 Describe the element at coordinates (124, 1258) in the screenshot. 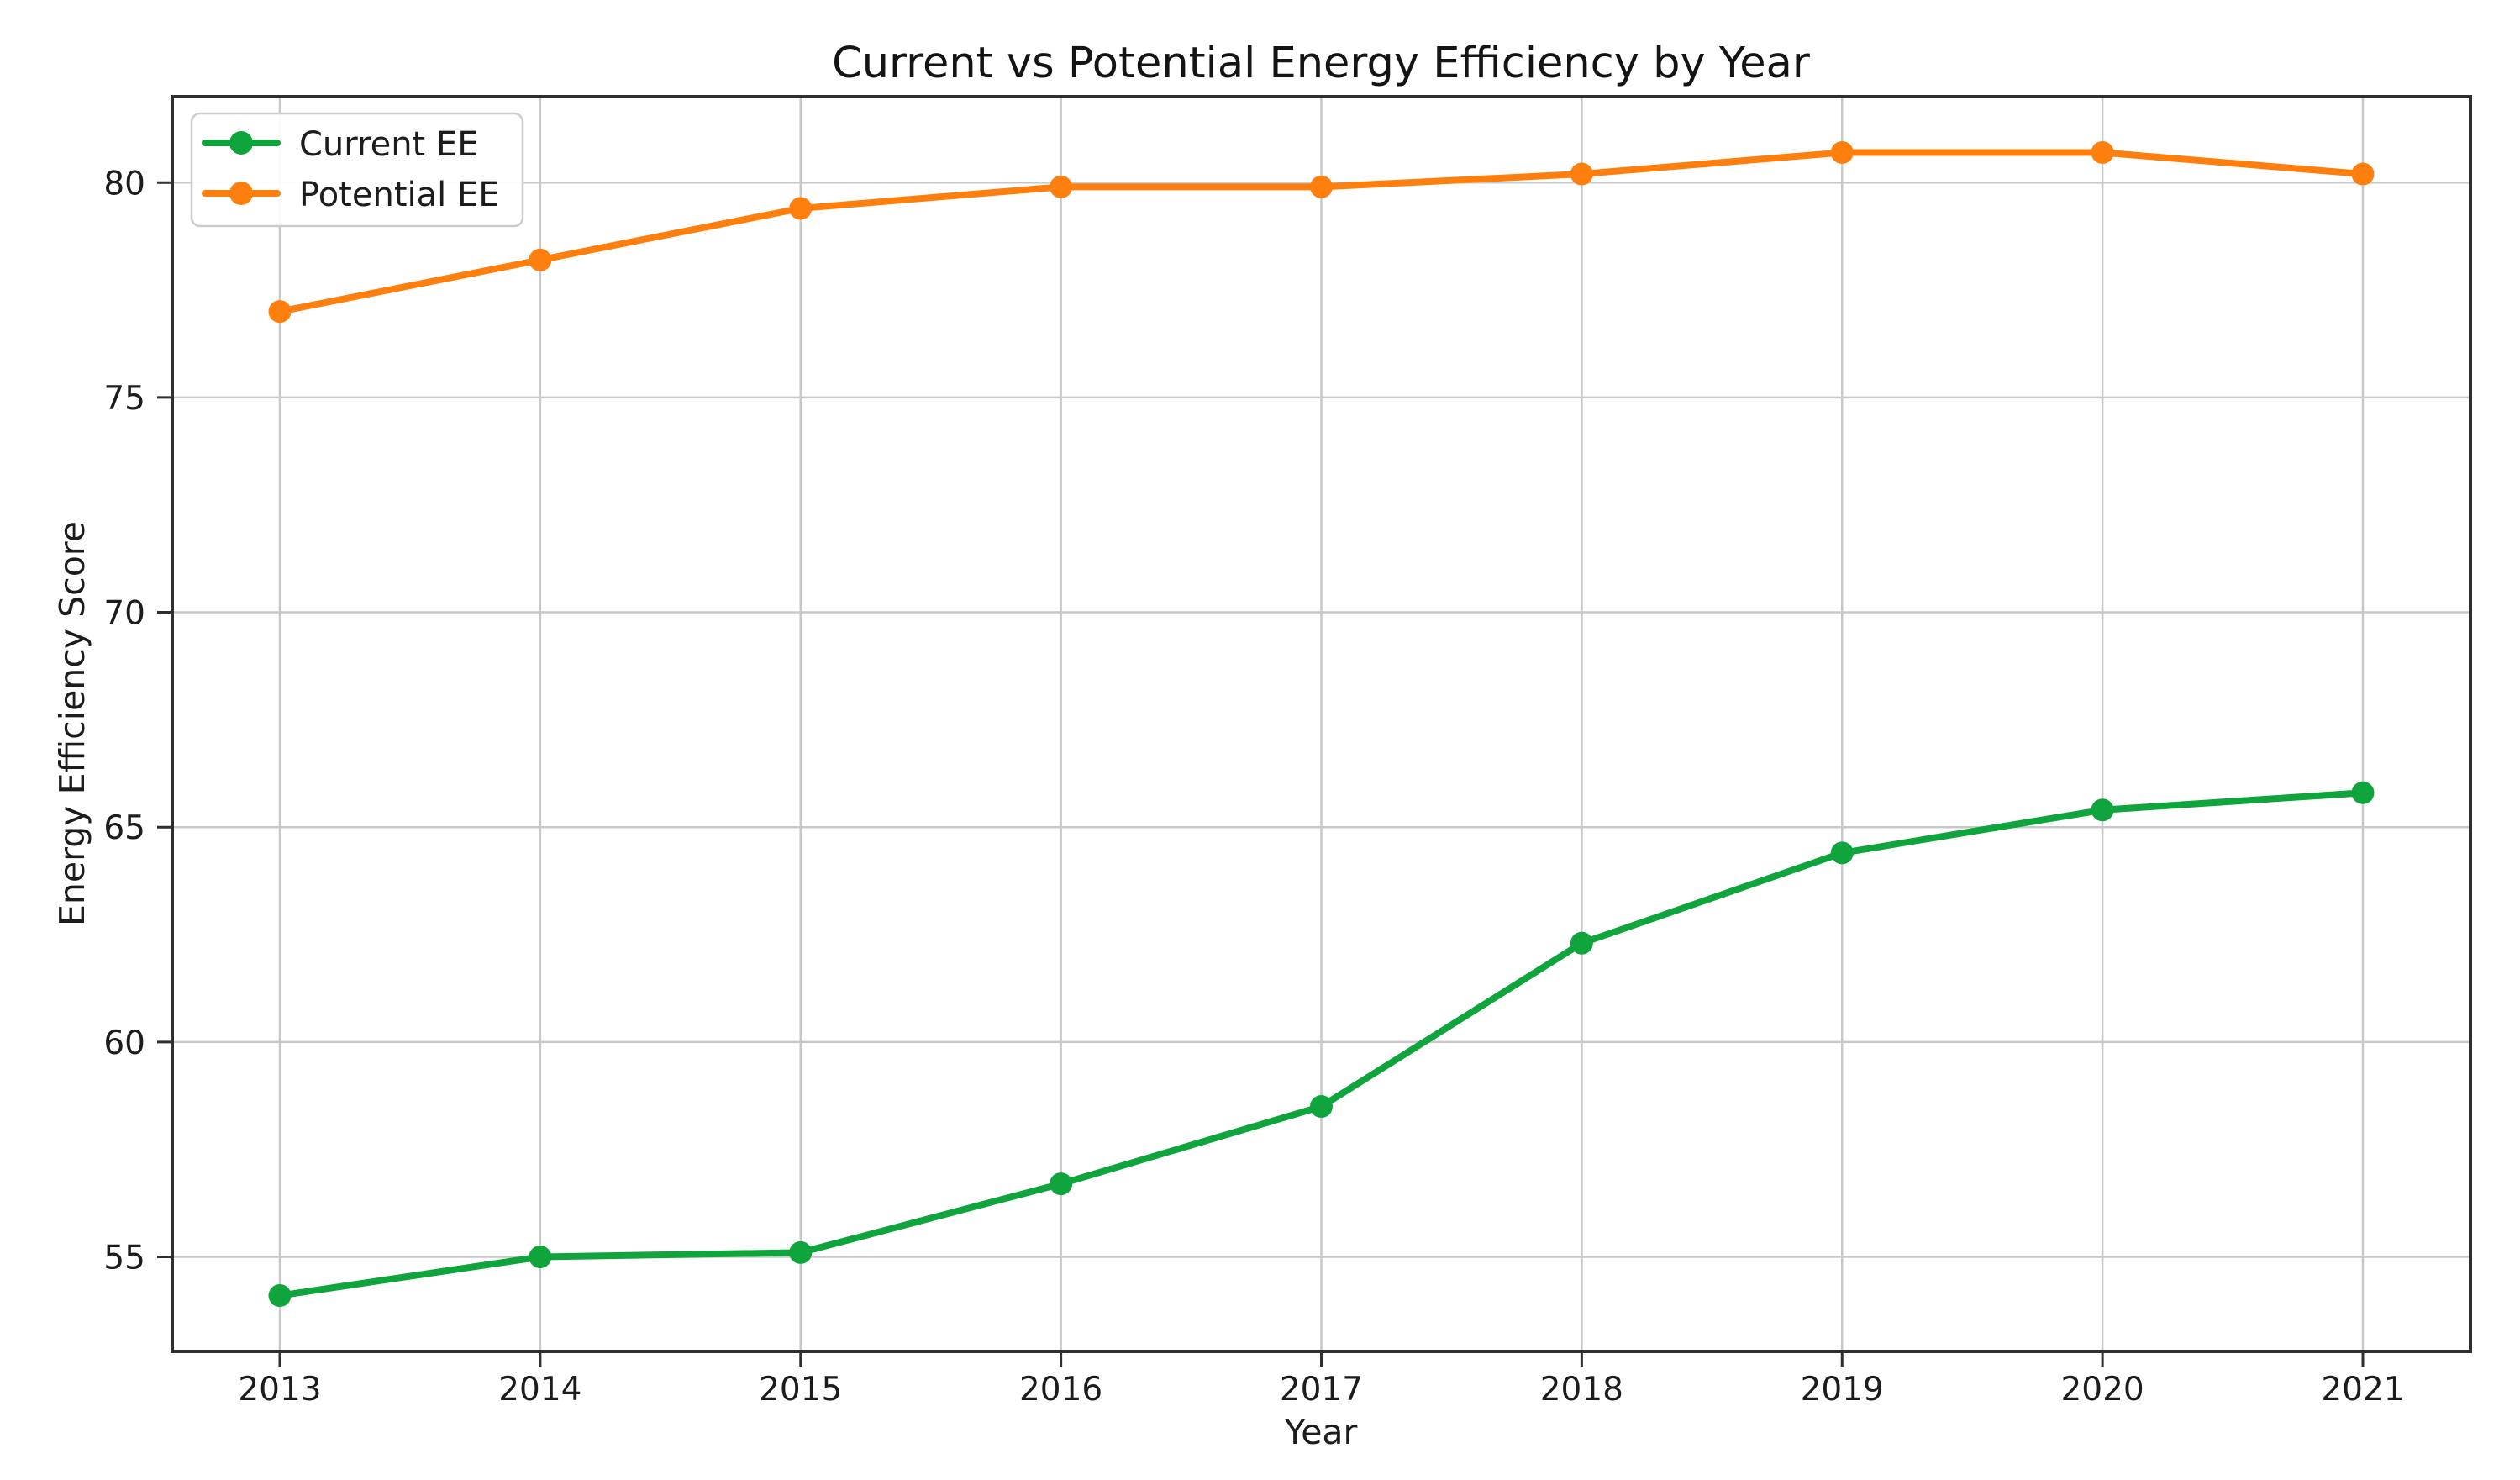

I see `y-tick-label: 55` at that location.